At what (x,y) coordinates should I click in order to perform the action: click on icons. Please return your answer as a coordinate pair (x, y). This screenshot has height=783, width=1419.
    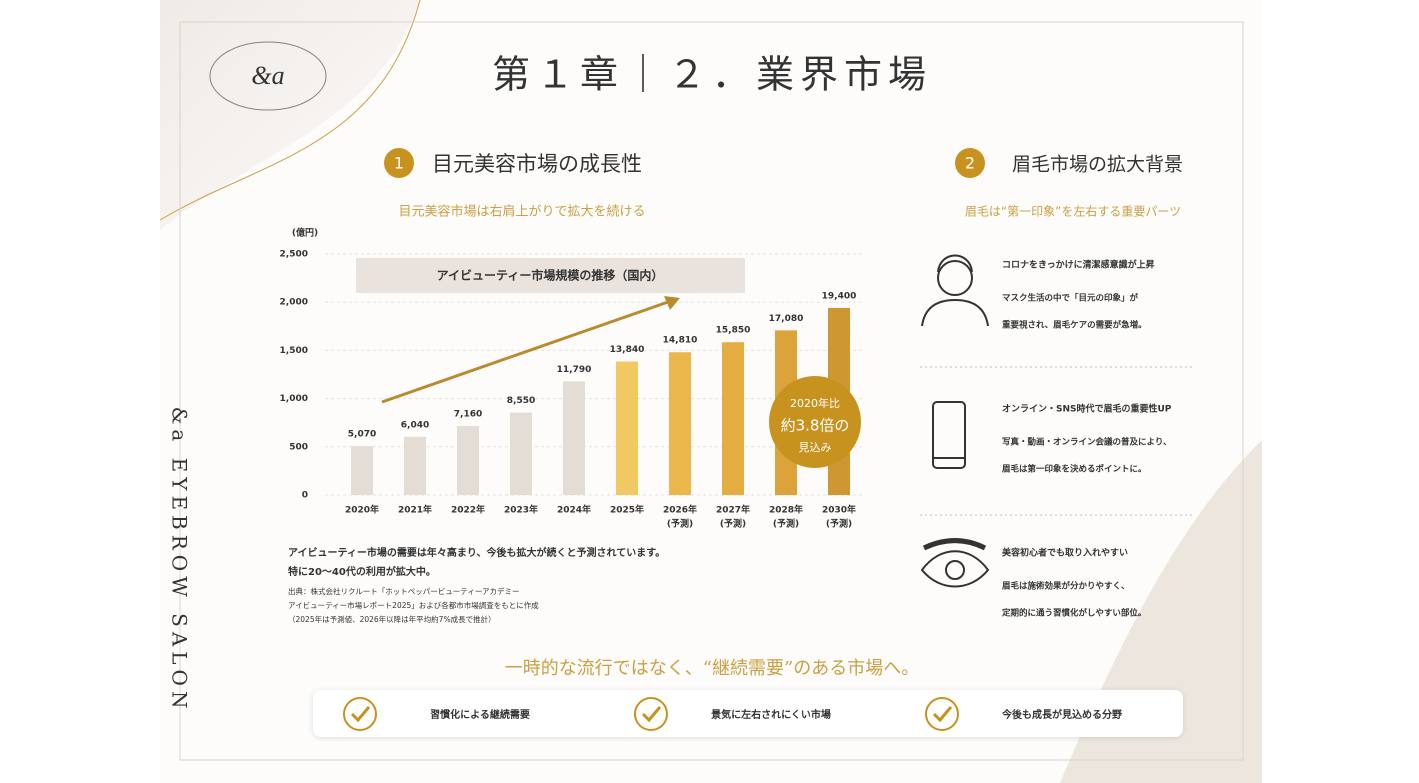
    Looking at the image, I should click on (955, 421).